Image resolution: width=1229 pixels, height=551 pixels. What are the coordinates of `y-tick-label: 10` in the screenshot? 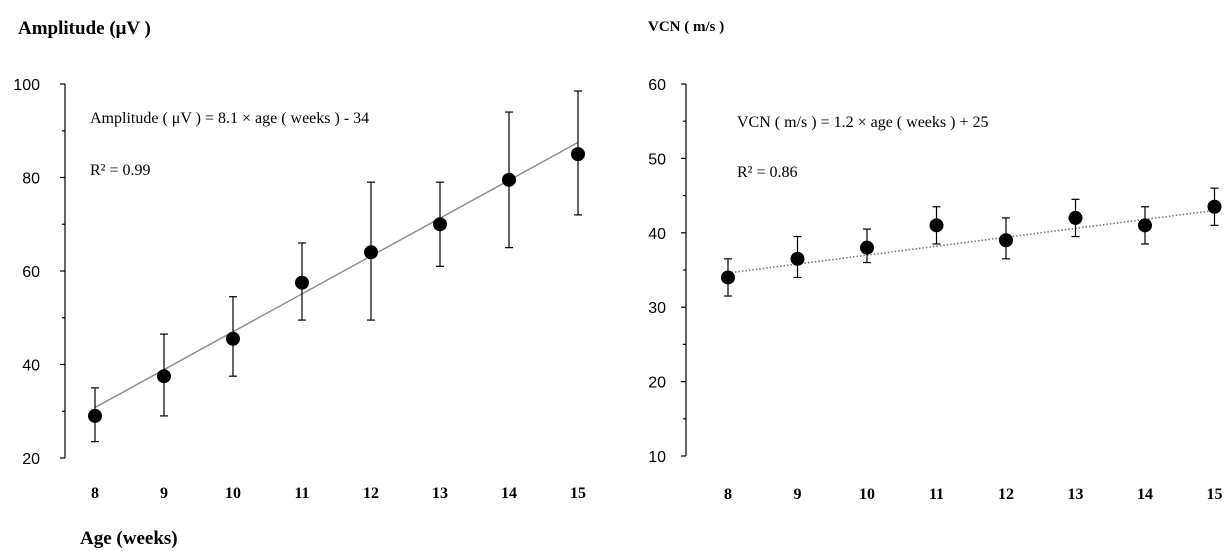 It's located at (657, 457).